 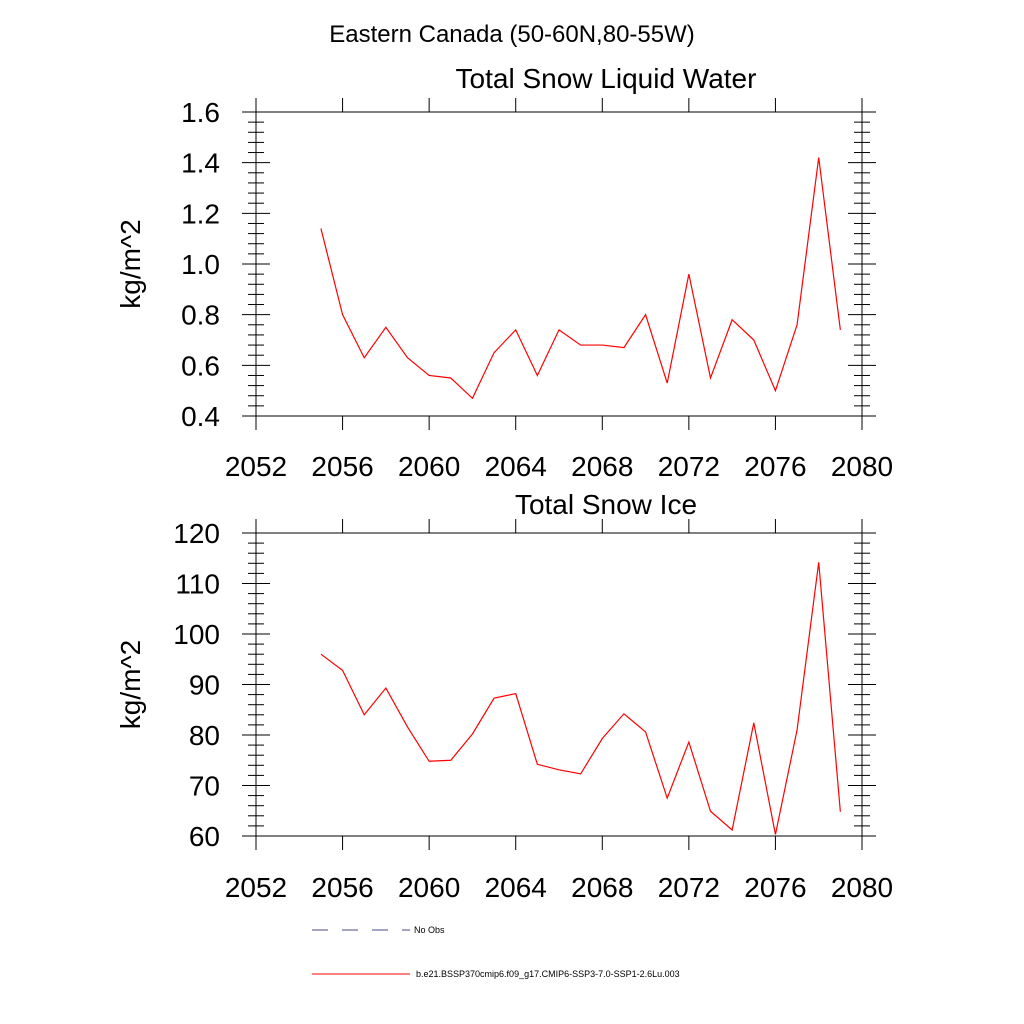 I want to click on y-tick-label: 100, so click(x=196, y=634).